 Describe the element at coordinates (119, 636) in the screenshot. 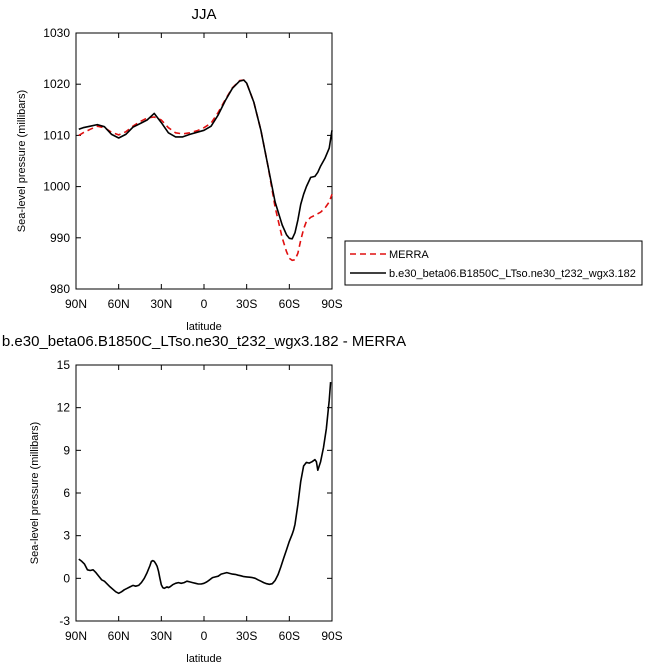

I see `bottom-xtick-label: 60N` at that location.